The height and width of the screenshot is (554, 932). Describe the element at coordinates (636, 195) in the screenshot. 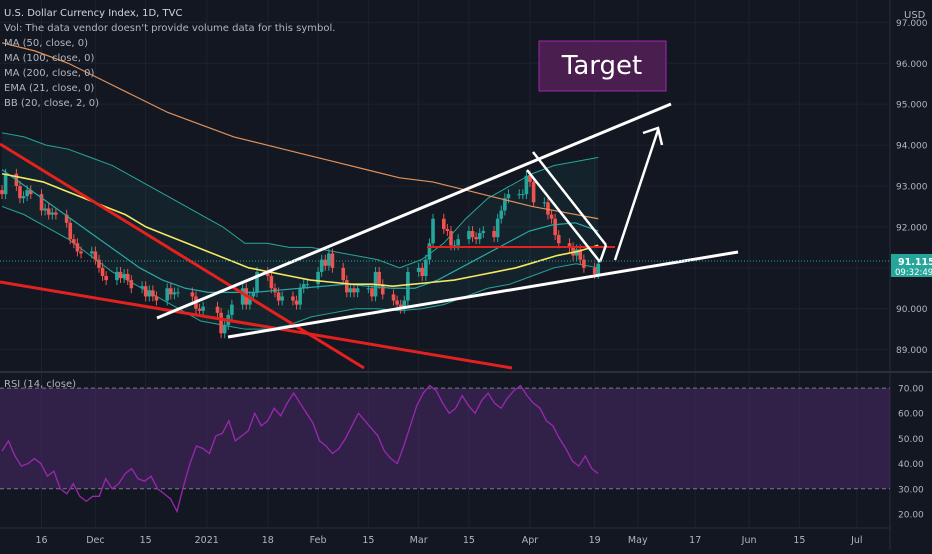

I see `target-arrow-shaft` at that location.